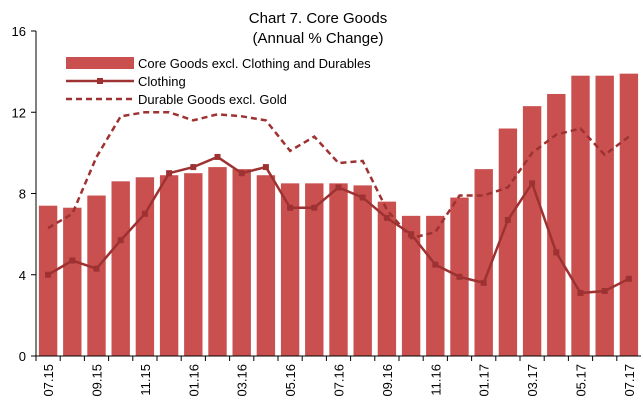  What do you see at coordinates (318, 38) in the screenshot?
I see `chart-subtitle: (Annual % Change)` at bounding box center [318, 38].